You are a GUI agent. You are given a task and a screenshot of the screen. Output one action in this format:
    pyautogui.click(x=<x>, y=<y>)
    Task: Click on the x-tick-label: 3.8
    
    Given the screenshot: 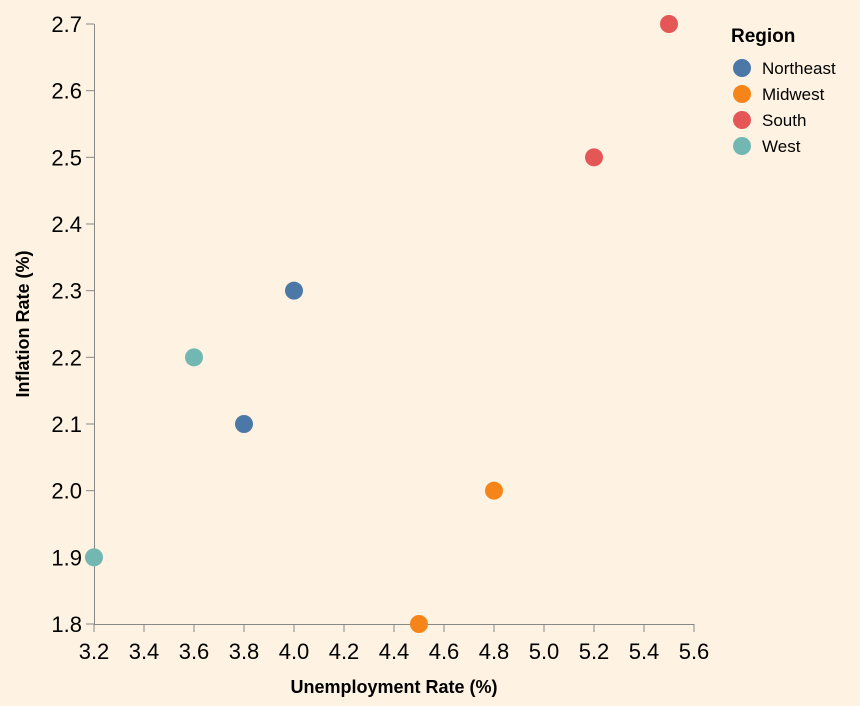 What is the action you would take?
    pyautogui.click(x=244, y=651)
    